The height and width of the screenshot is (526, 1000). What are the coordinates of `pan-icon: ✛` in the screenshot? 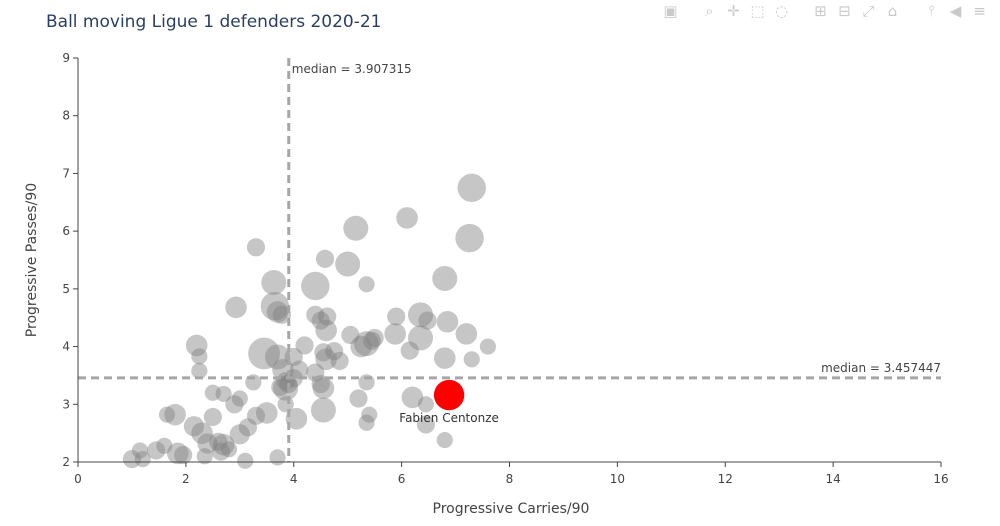 It's located at (733, 11).